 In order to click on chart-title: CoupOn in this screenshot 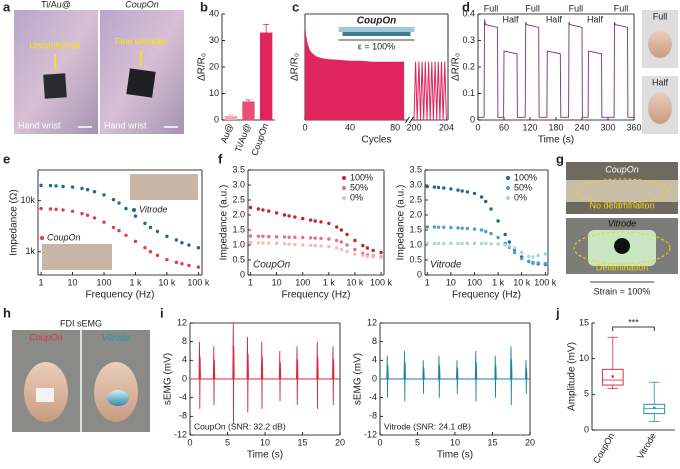, I will do `click(376, 21)`.